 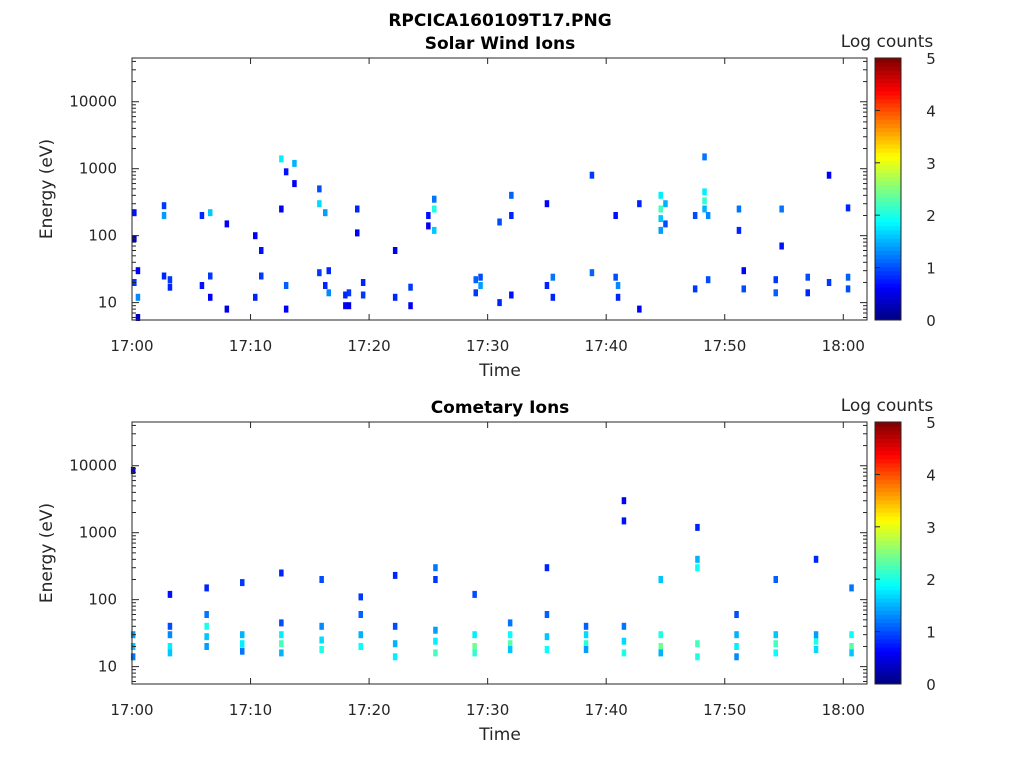 I want to click on x-tick-label: 17:30, so click(x=487, y=346).